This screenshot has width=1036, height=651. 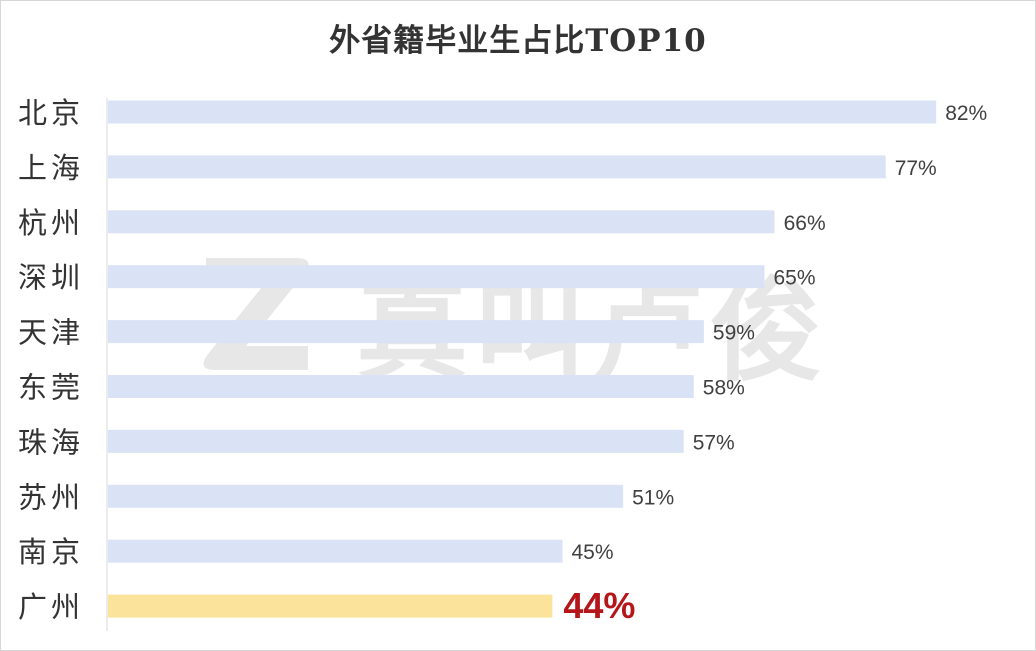 I want to click on category-label-2: 杭州, so click(x=51, y=223).